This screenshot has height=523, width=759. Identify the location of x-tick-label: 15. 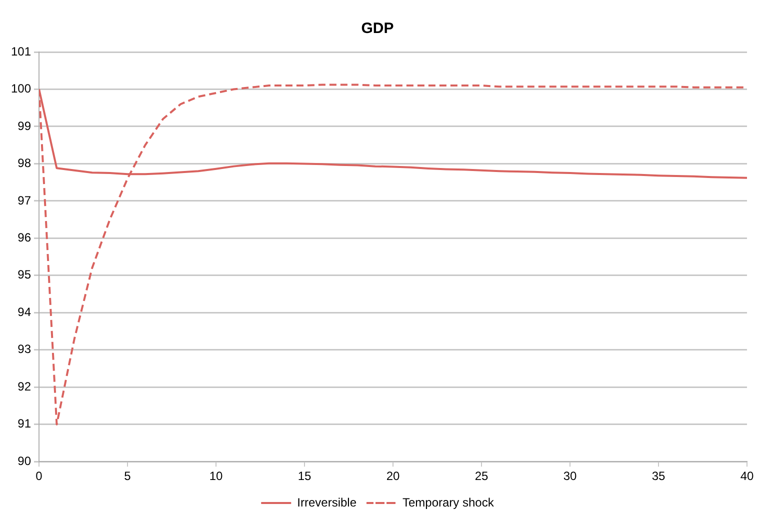
(305, 476).